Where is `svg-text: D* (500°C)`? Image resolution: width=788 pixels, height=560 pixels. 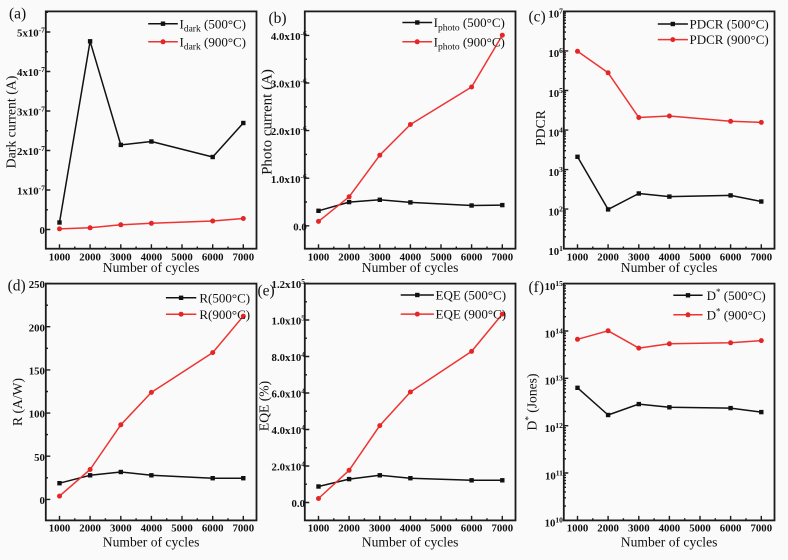
svg-text: D* (500°C) is located at coordinates (736, 295).